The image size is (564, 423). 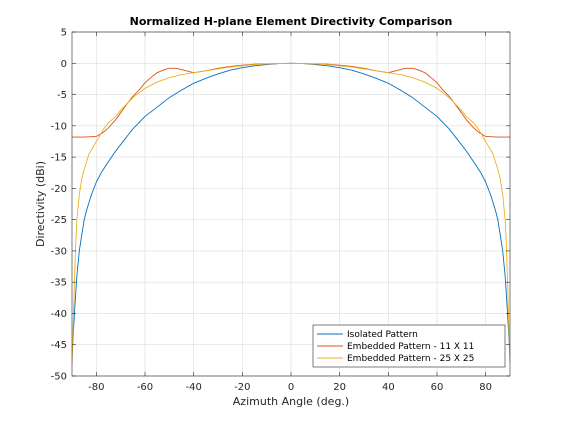 What do you see at coordinates (62, 95) in the screenshot?
I see `y-tick-label: -5` at bounding box center [62, 95].